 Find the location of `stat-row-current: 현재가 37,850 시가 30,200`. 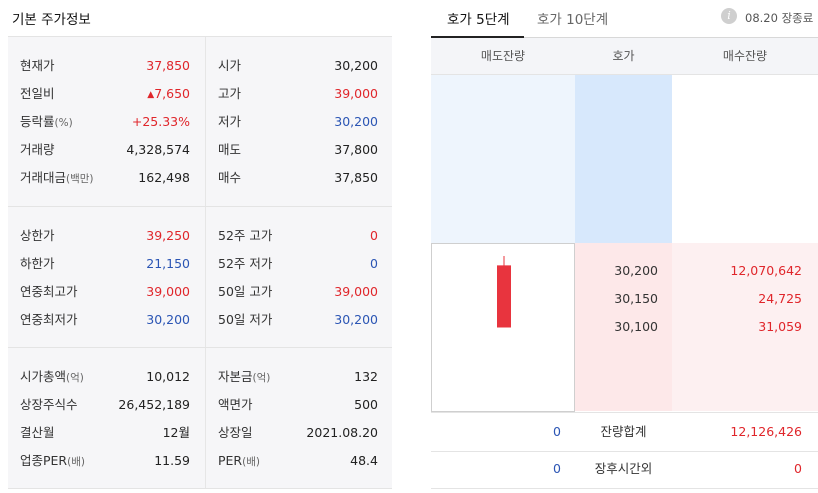

stat-row-current: 현재가 37,850 시가 30,200 is located at coordinates (200, 66).